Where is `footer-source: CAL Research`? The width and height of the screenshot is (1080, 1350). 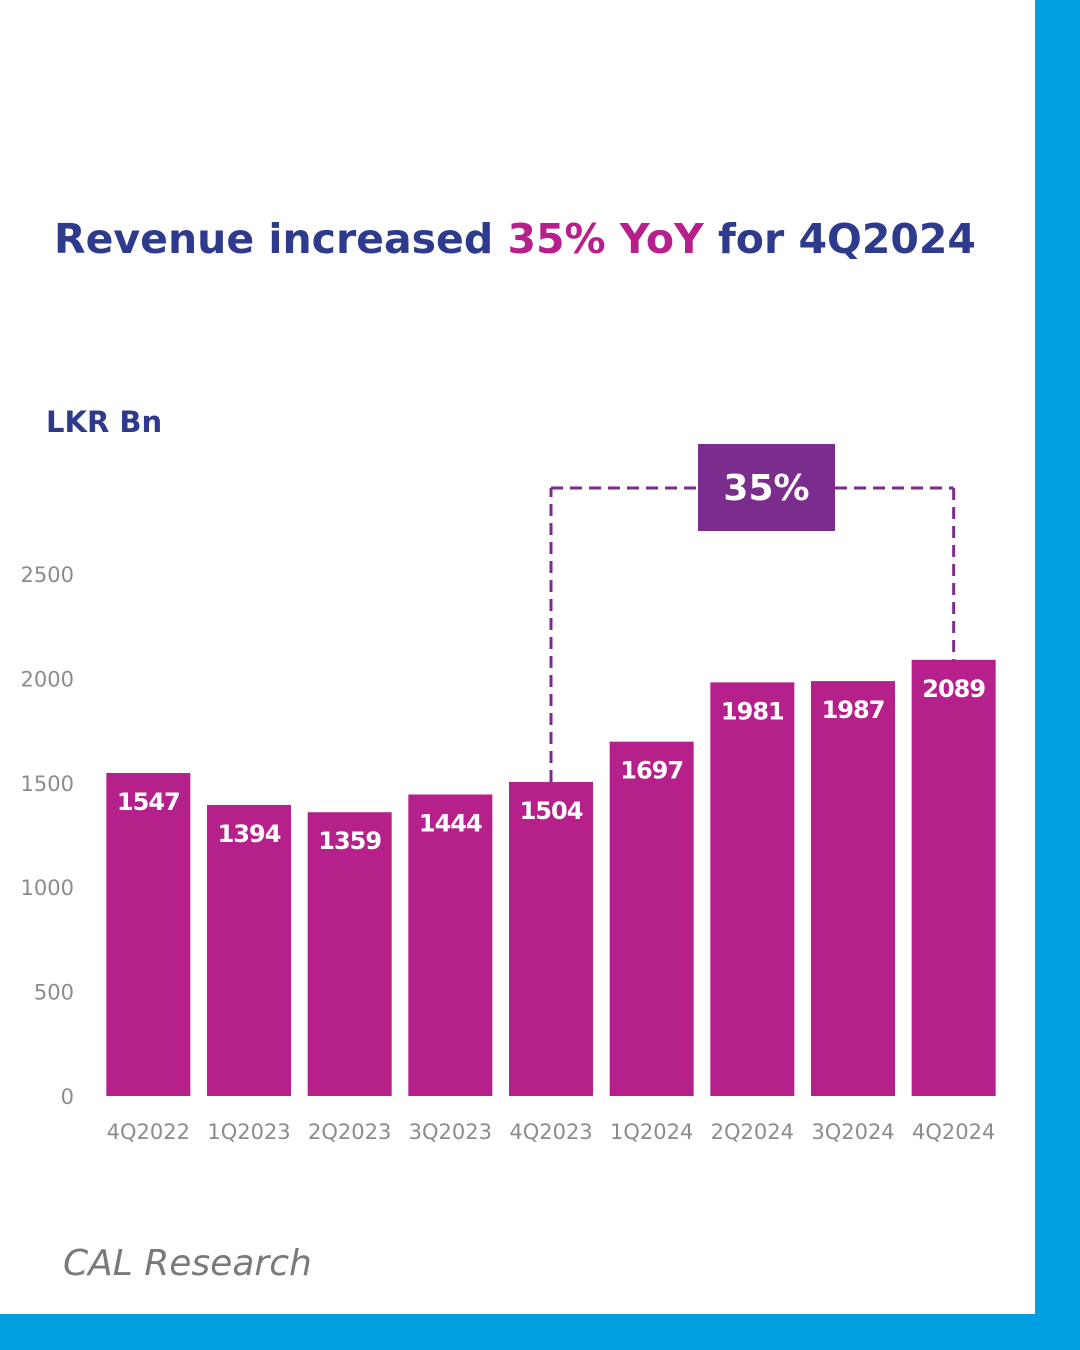
footer-source: CAL Research is located at coordinates (187, 1263).